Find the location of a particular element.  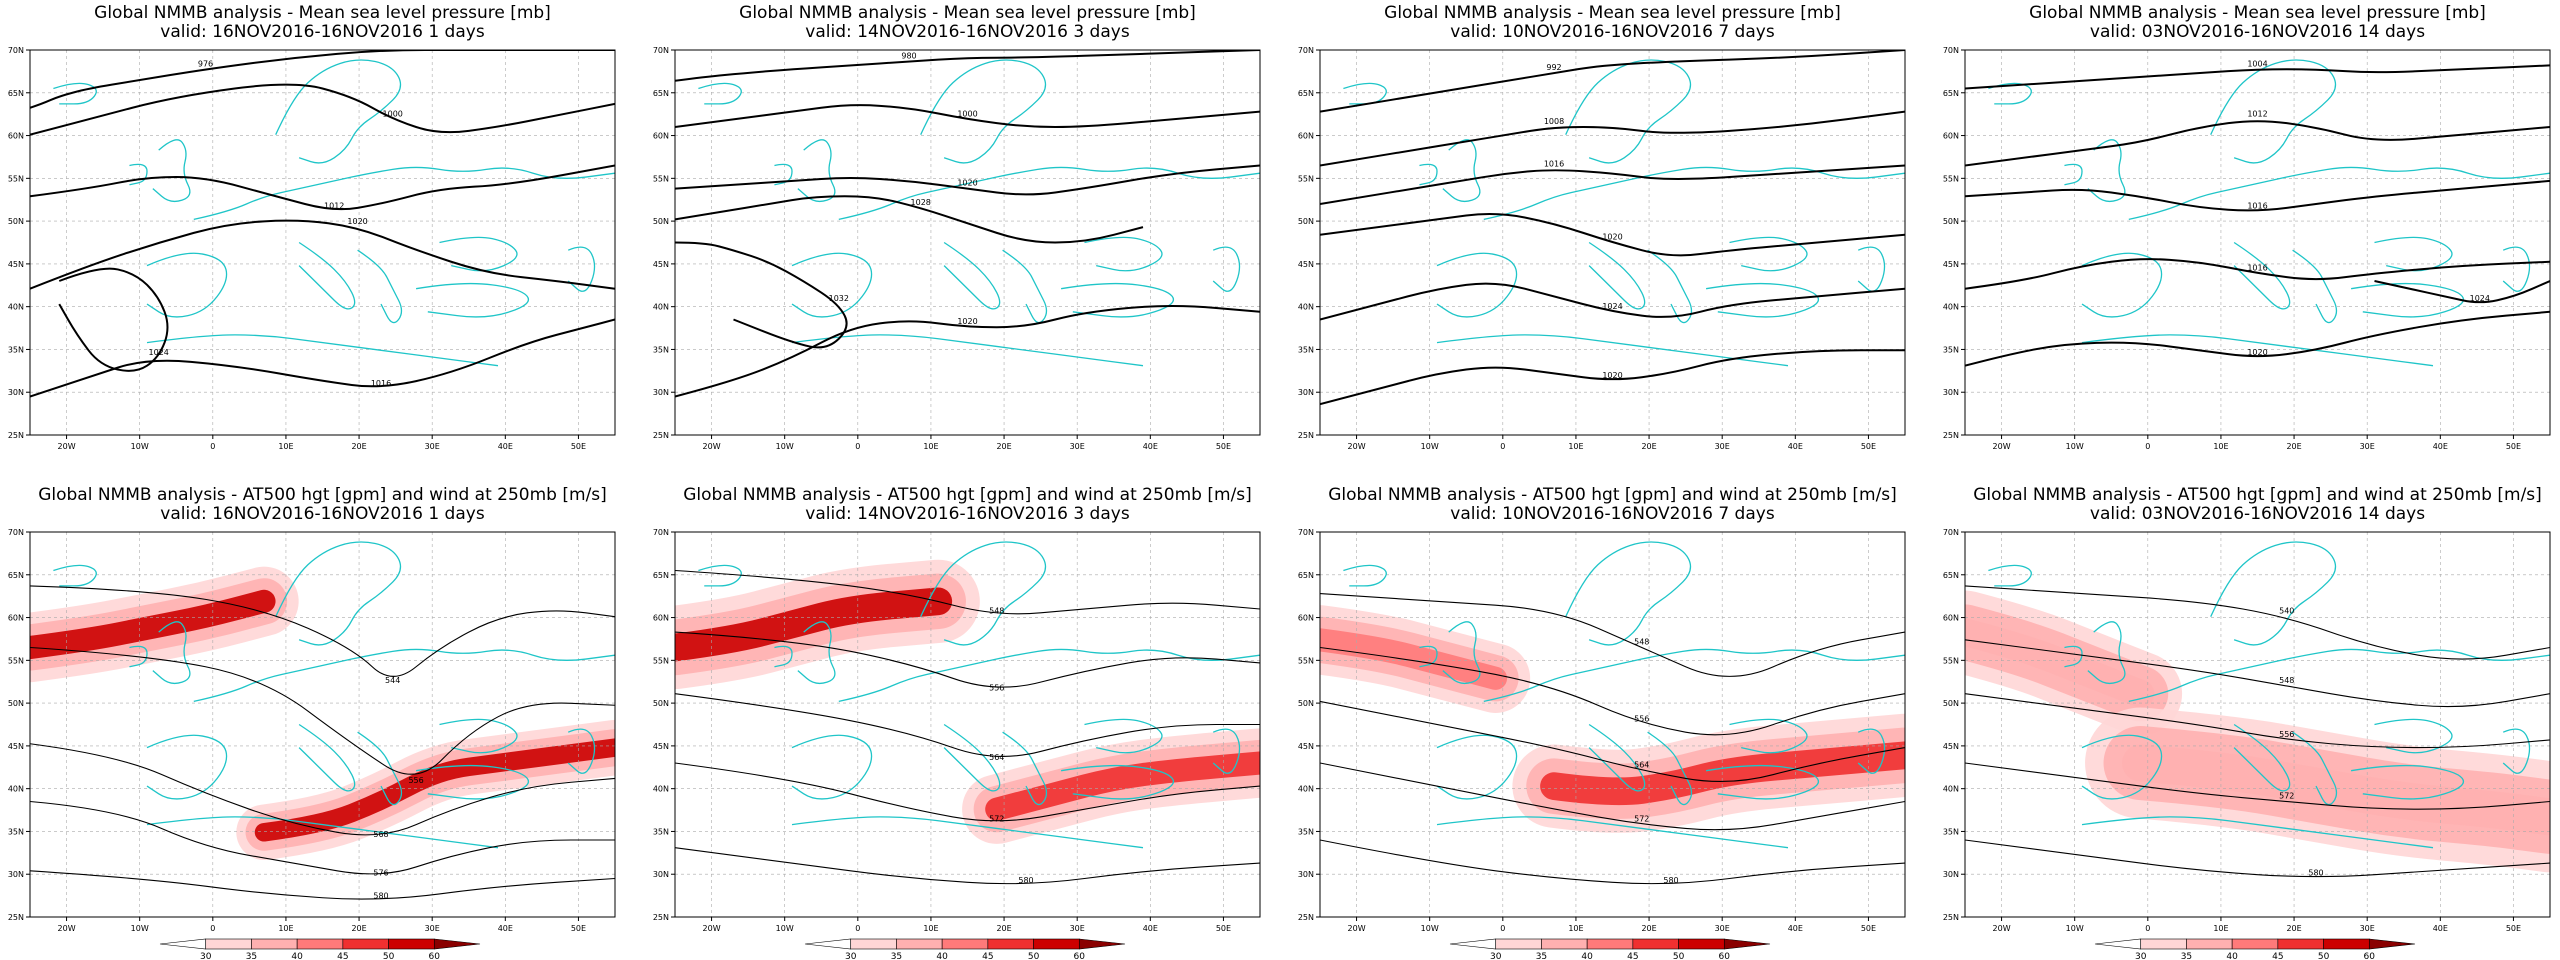

colorbar-tick-label: 50 is located at coordinates (2324, 956).